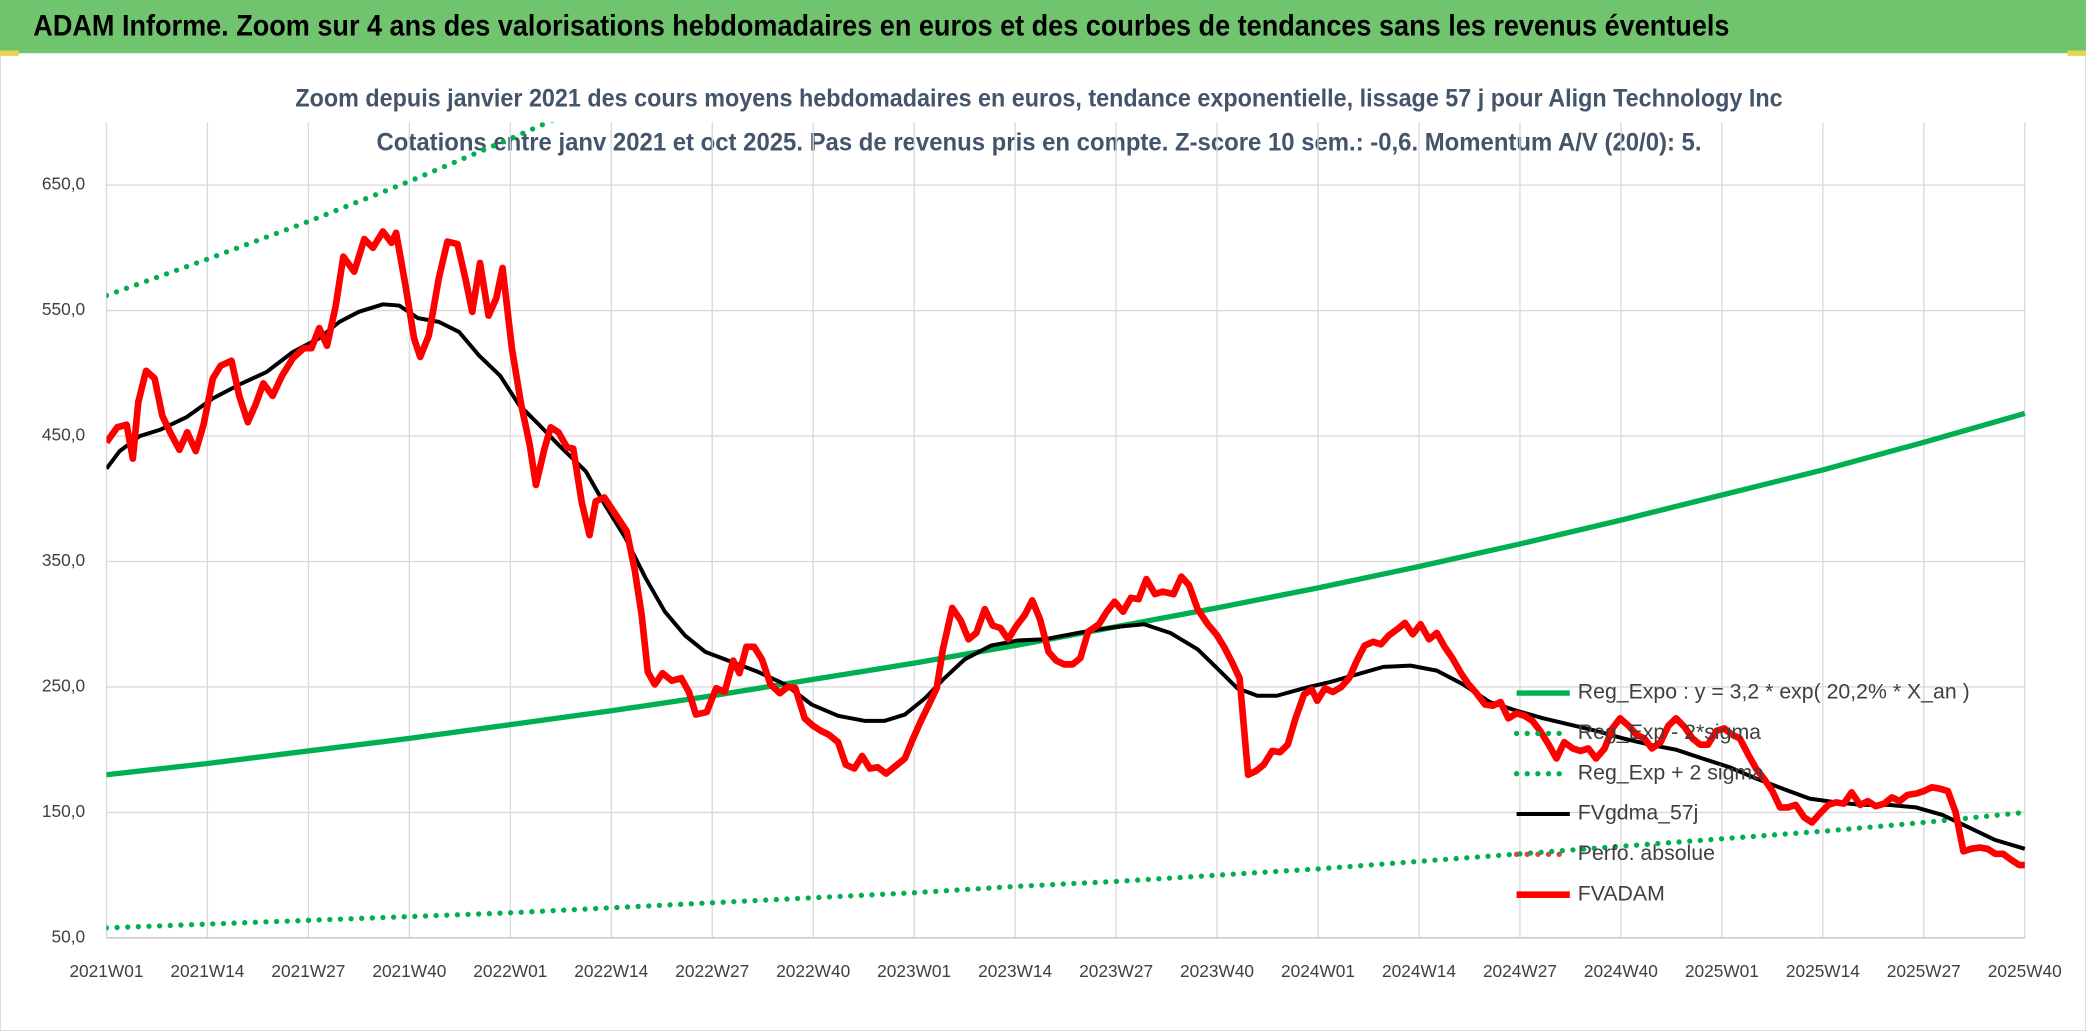 The width and height of the screenshot is (2086, 1031). Describe the element at coordinates (63, 309) in the screenshot. I see `y-tick-label: 550,0` at that location.